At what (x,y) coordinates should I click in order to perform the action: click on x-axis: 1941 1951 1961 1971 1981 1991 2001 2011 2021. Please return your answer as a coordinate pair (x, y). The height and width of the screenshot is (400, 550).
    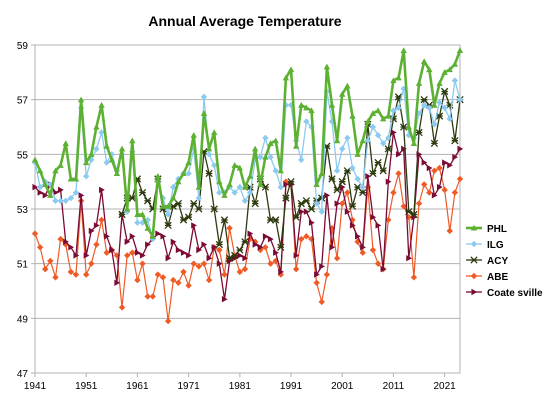
    Looking at the image, I should click on (240, 382).